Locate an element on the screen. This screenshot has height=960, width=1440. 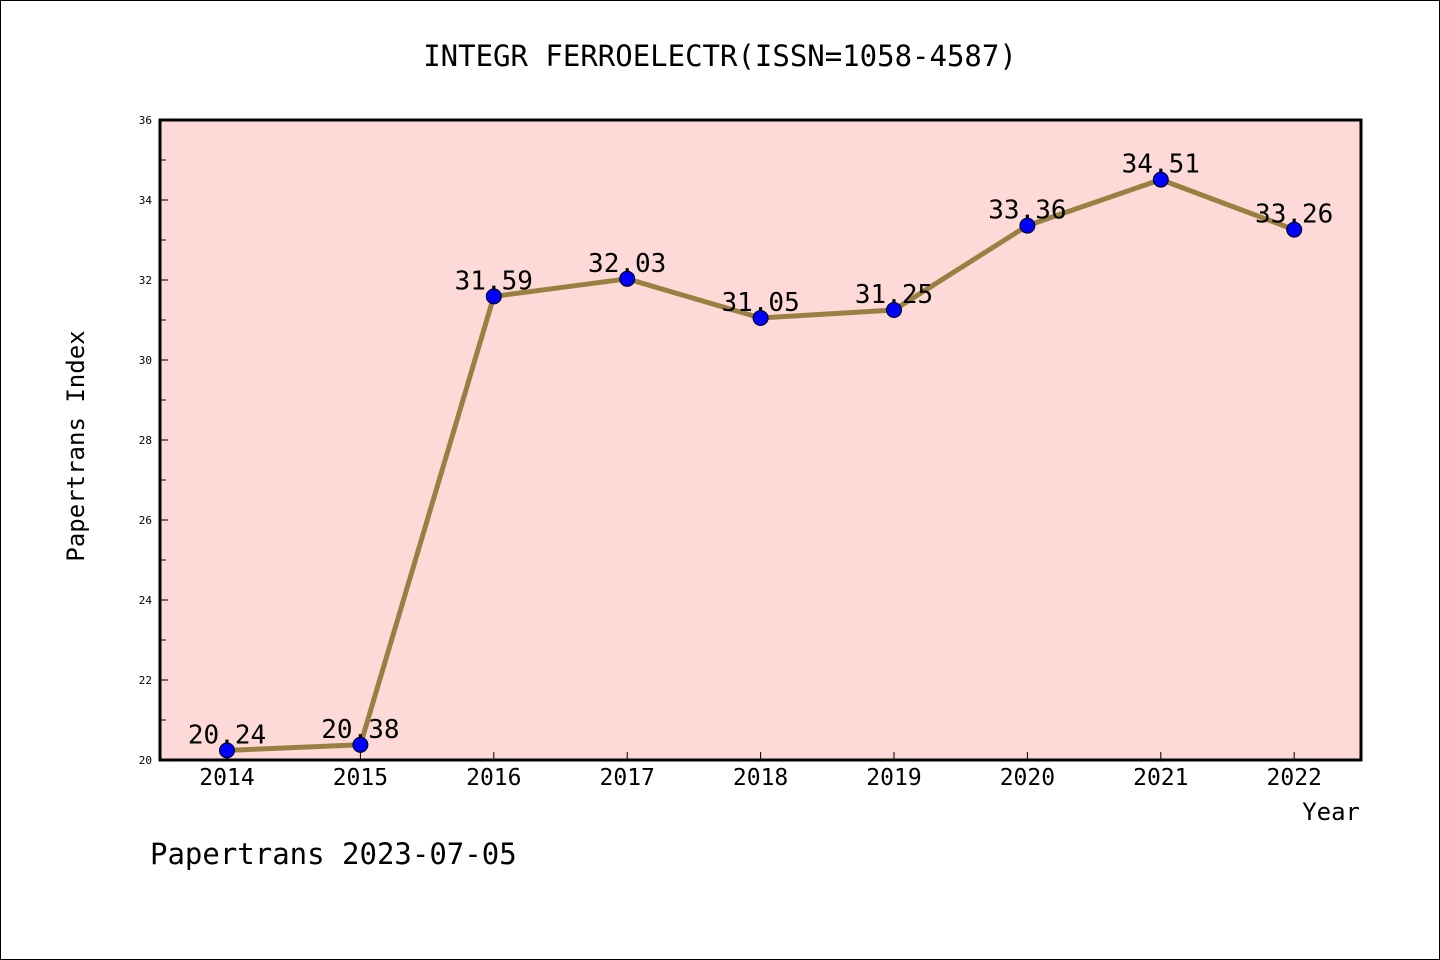
x-tick-label: 2019 is located at coordinates (893, 778).